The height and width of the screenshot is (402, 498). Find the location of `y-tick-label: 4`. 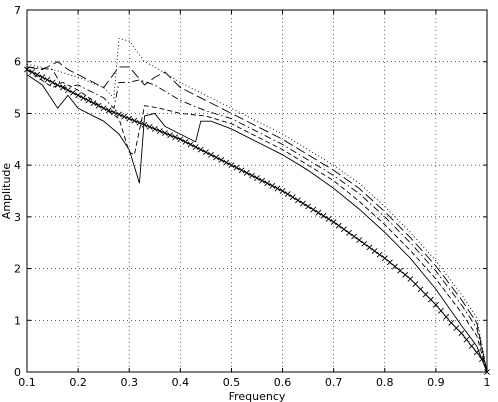

y-tick-label: 4 is located at coordinates (17, 165).